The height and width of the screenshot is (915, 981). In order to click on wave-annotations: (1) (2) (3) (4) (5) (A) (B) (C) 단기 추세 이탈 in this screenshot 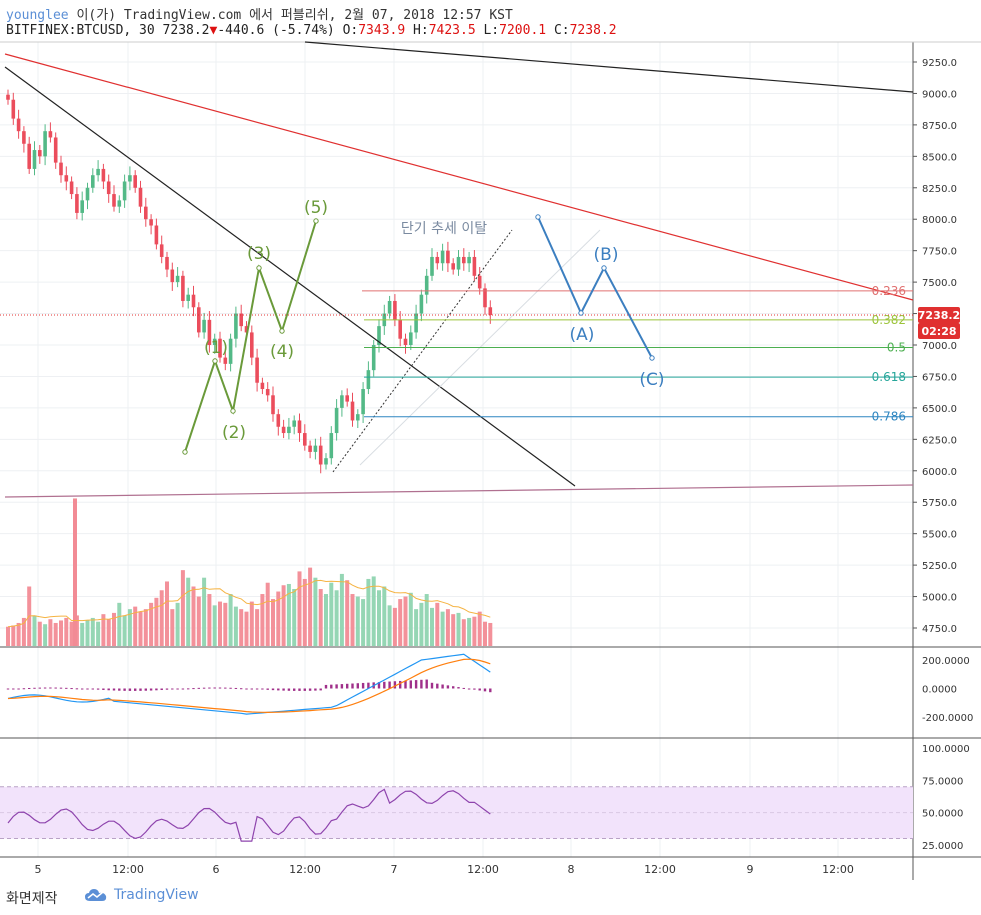, I will do `click(423, 326)`.